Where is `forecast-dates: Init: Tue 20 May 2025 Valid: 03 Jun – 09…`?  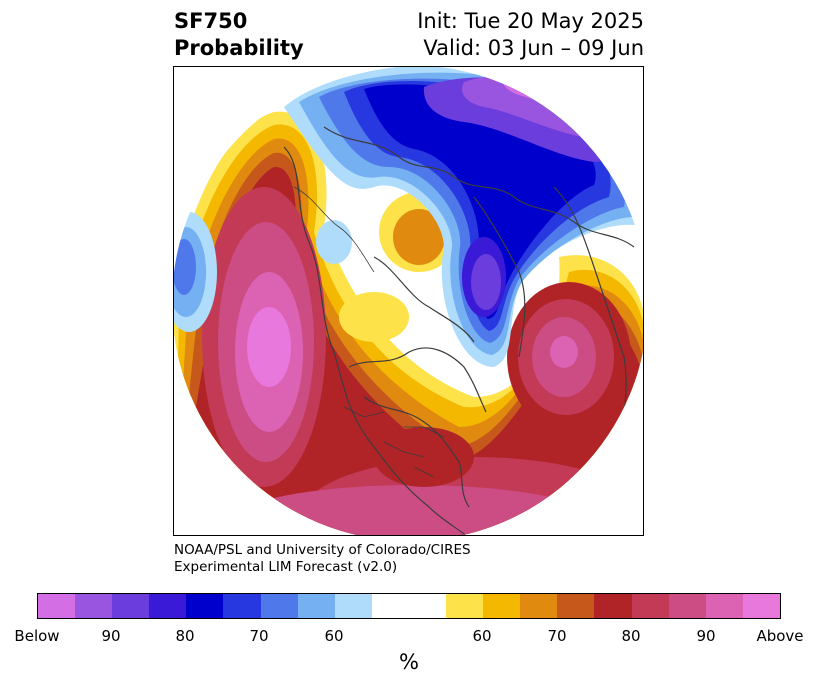 forecast-dates: Init: Tue 20 May 2025 Valid: 03 Jun – 09… is located at coordinates (530, 35).